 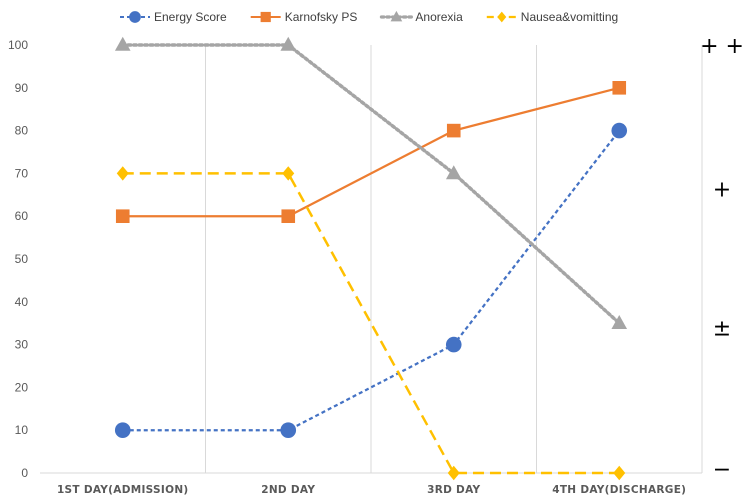 What do you see at coordinates (190, 17) in the screenshot?
I see `legend-label: Energy Score` at bounding box center [190, 17].